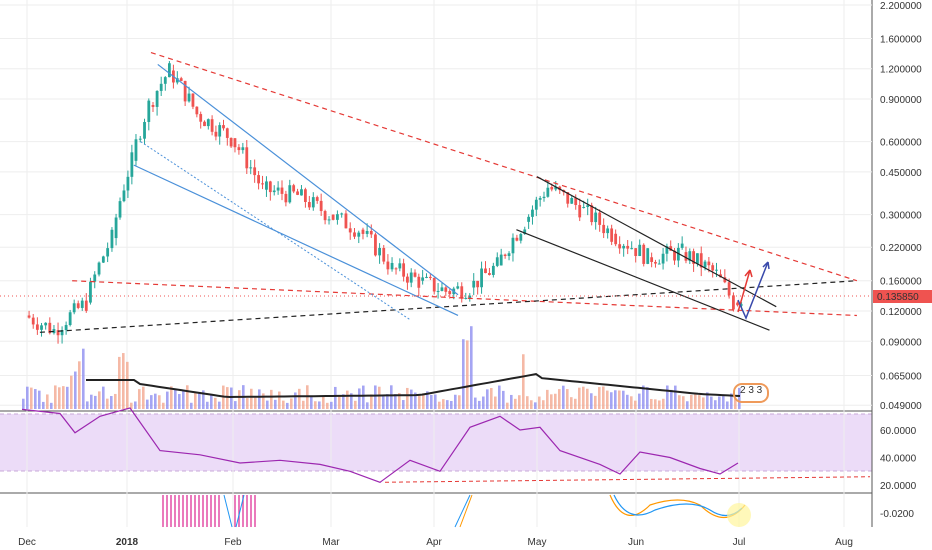  What do you see at coordinates (276, 231) in the screenshot?
I see `trendline-dotted-blue` at bounding box center [276, 231].